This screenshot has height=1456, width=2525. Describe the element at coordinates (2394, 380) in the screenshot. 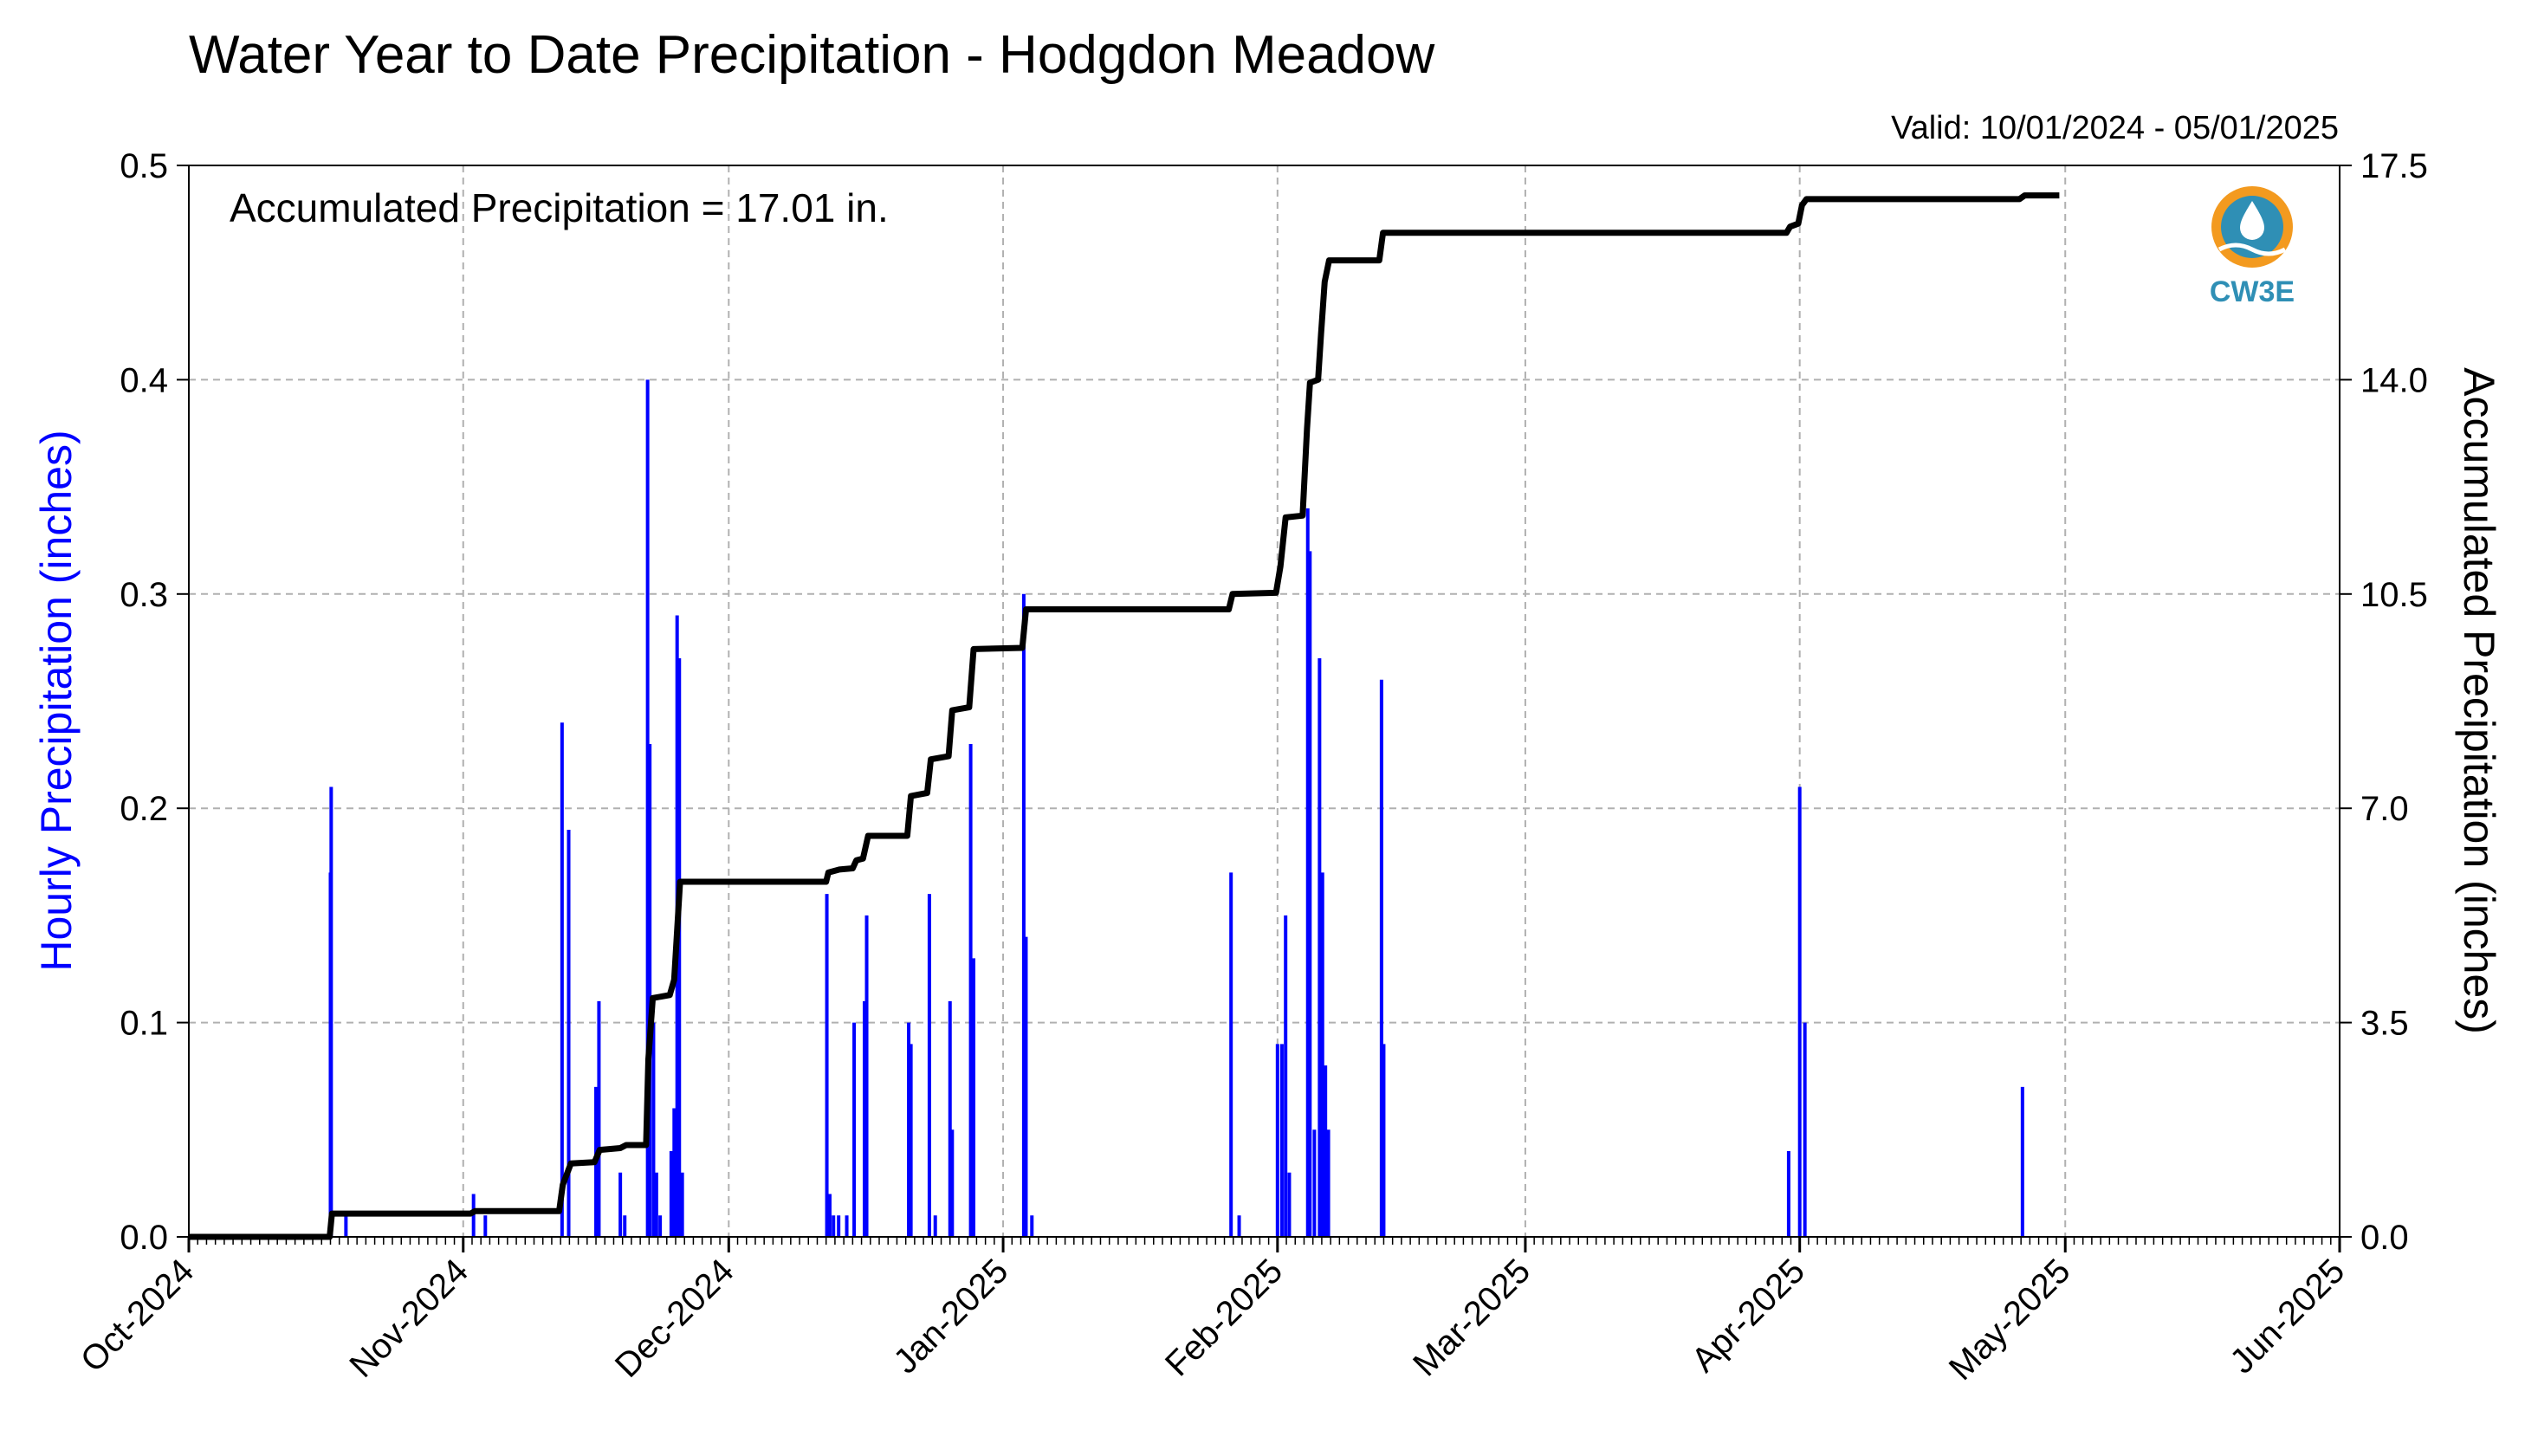

I see `y-right-tick-label: 14.0` at that location.